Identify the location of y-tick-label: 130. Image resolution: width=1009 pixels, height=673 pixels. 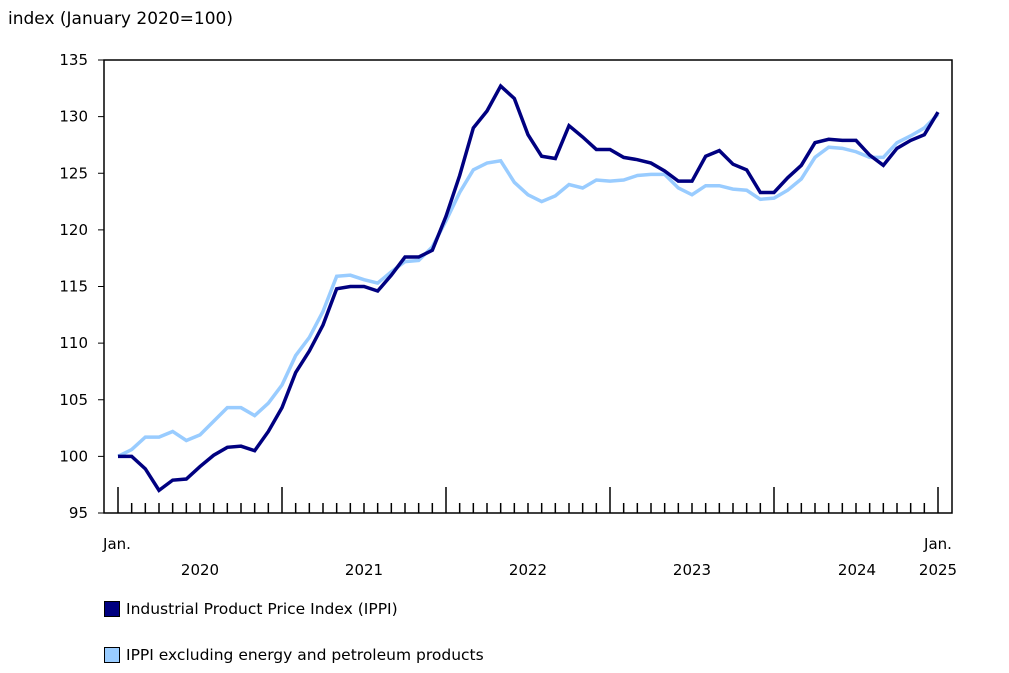
(73, 117).